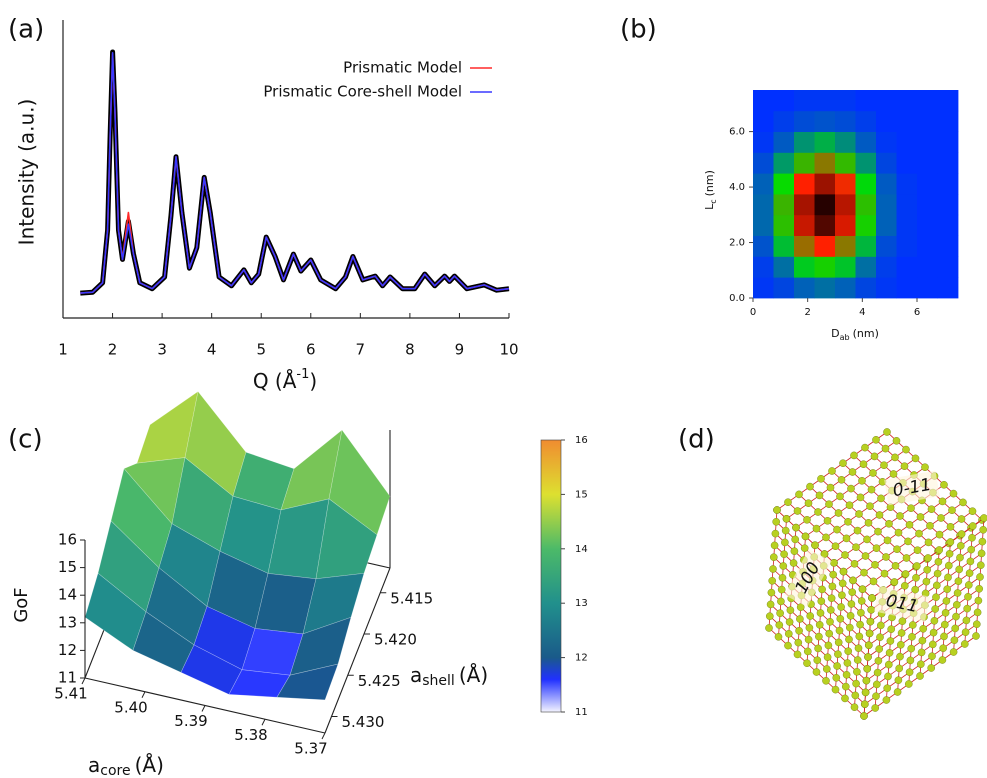 Image resolution: width=987 pixels, height=778 pixels. I want to click on x-tick-label: 10, so click(508, 350).